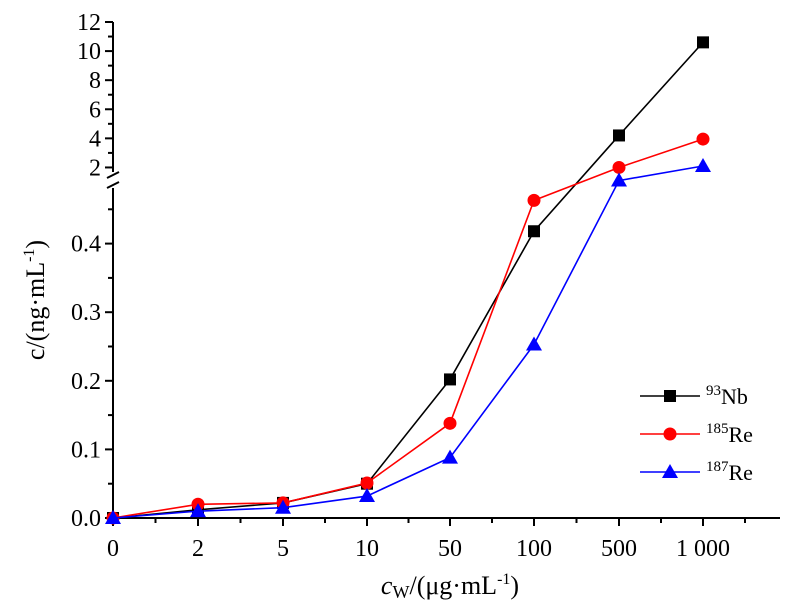 The image size is (800, 606). I want to click on legend-label-sup: 93, so click(713, 391).